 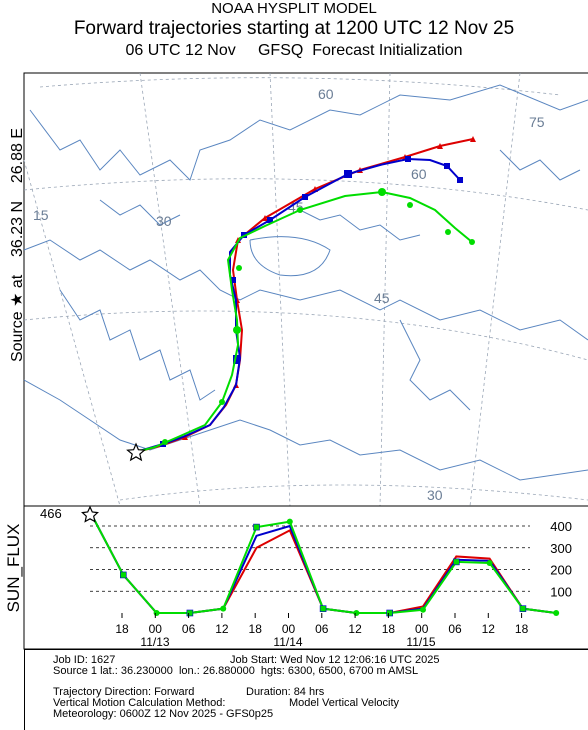 I want to click on lat-label-45: 45, so click(x=382, y=298).